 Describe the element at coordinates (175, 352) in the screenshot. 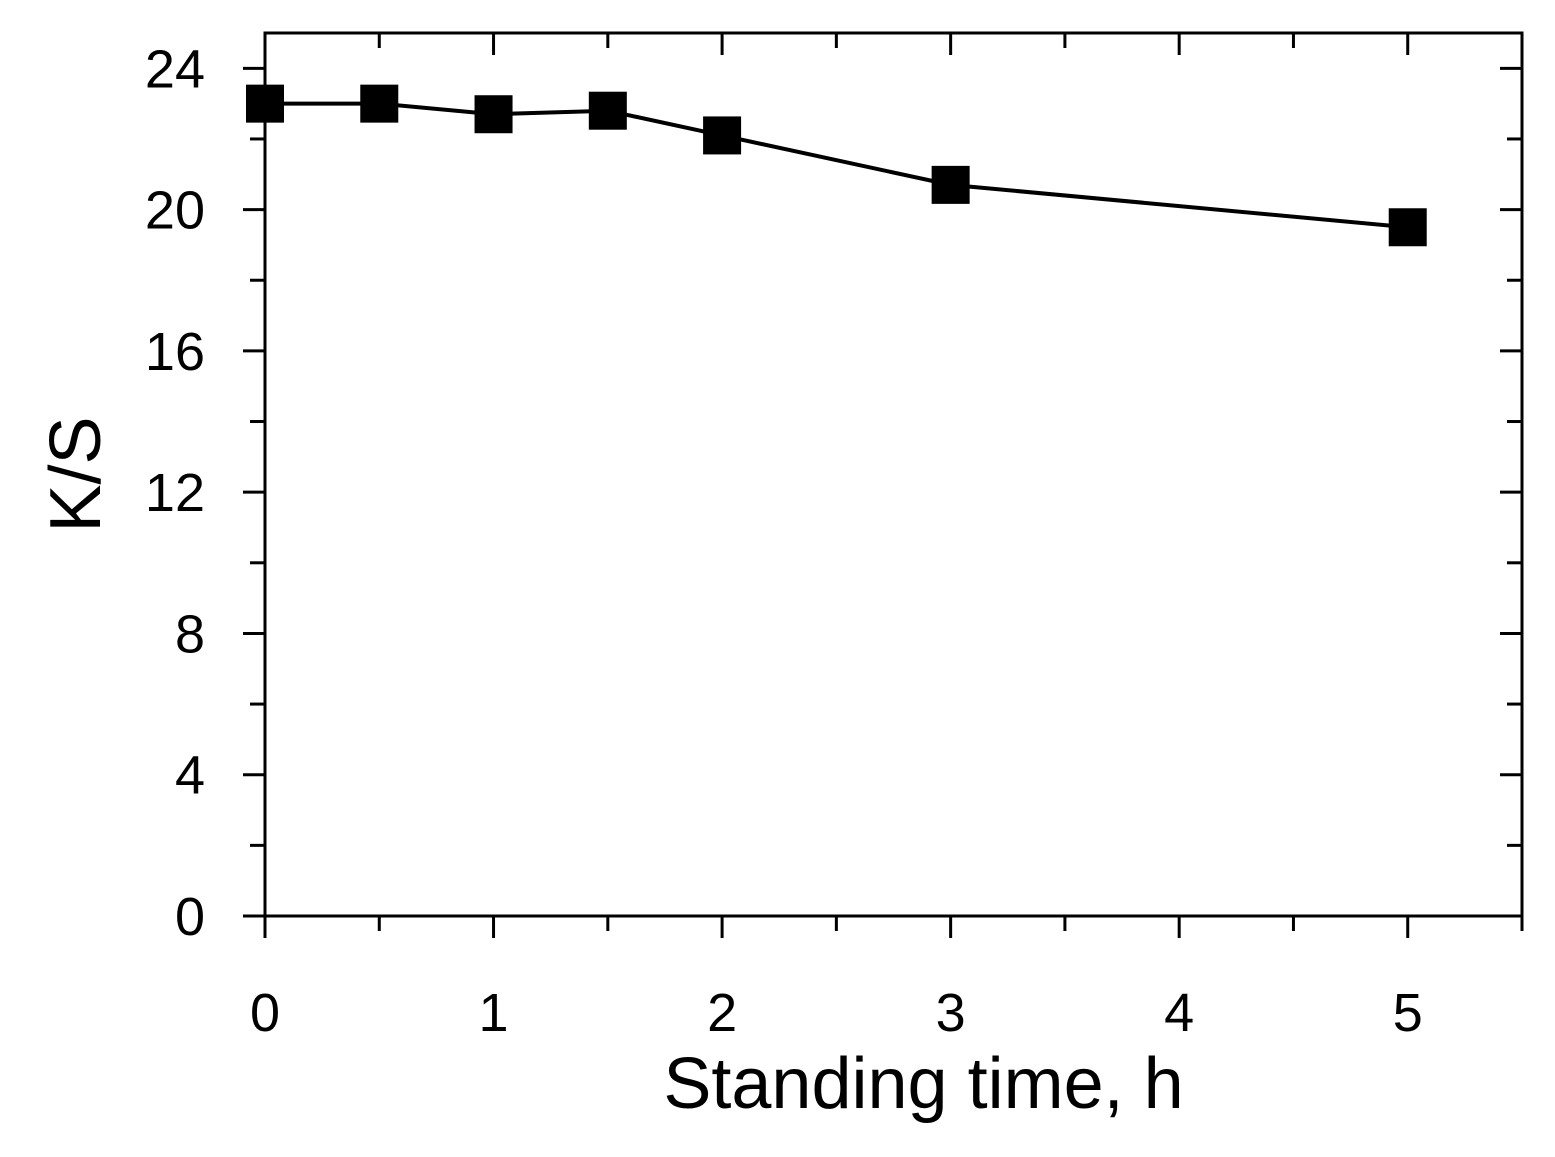

I see `y-tick-label: 16` at that location.